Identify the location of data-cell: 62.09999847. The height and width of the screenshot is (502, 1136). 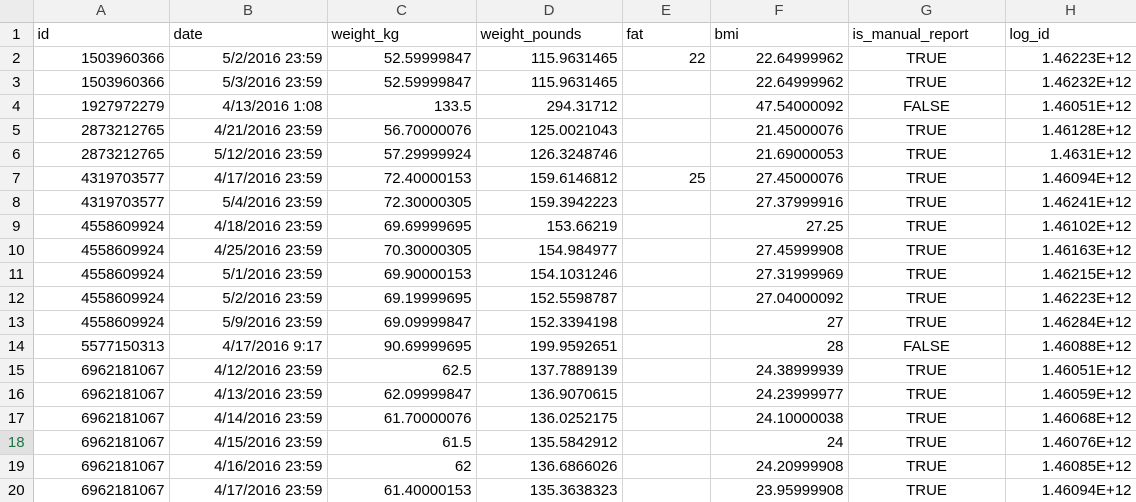
(402, 394).